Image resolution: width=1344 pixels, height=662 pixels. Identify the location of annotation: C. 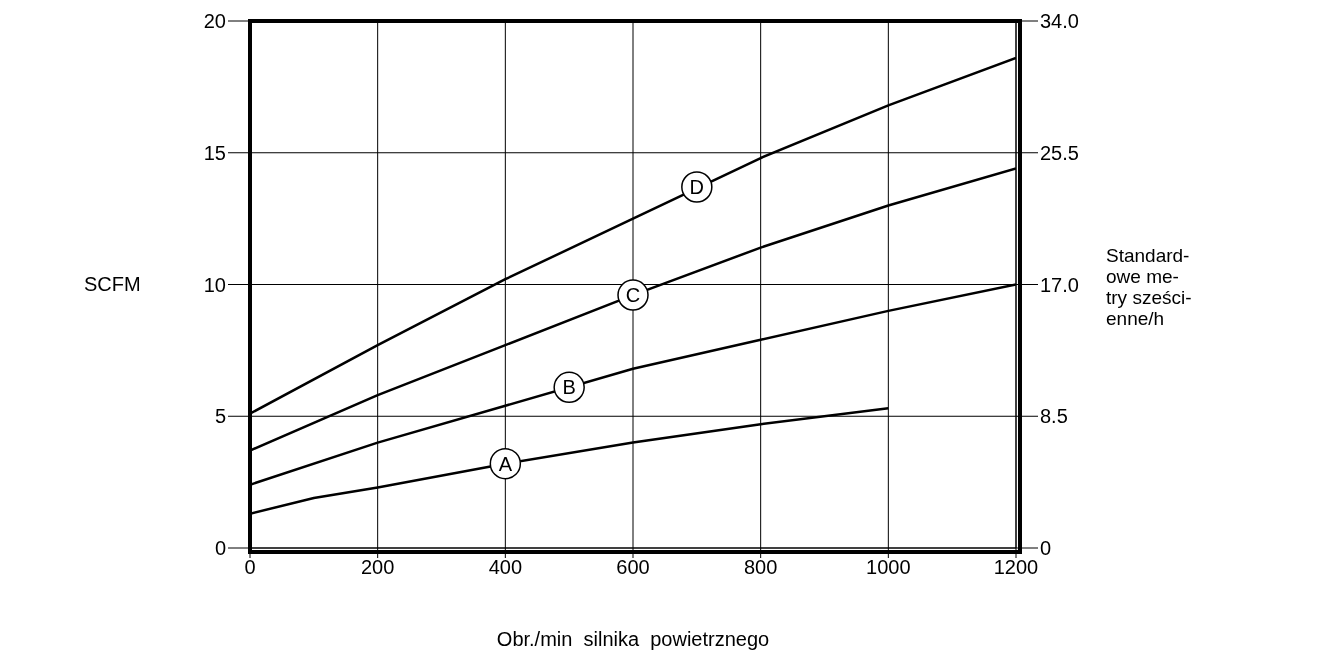
(633, 295).